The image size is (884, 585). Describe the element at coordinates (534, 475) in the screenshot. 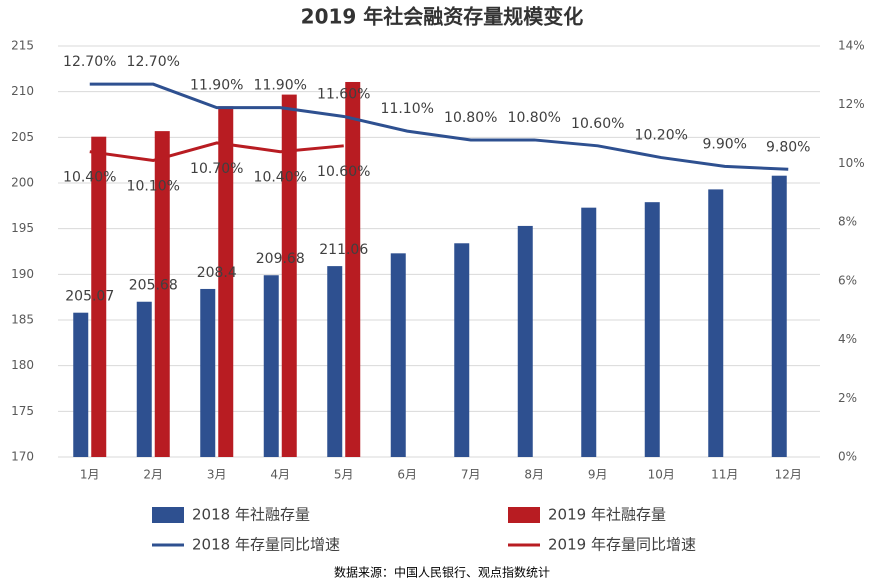

I see `x-tick-label: 8月` at that location.